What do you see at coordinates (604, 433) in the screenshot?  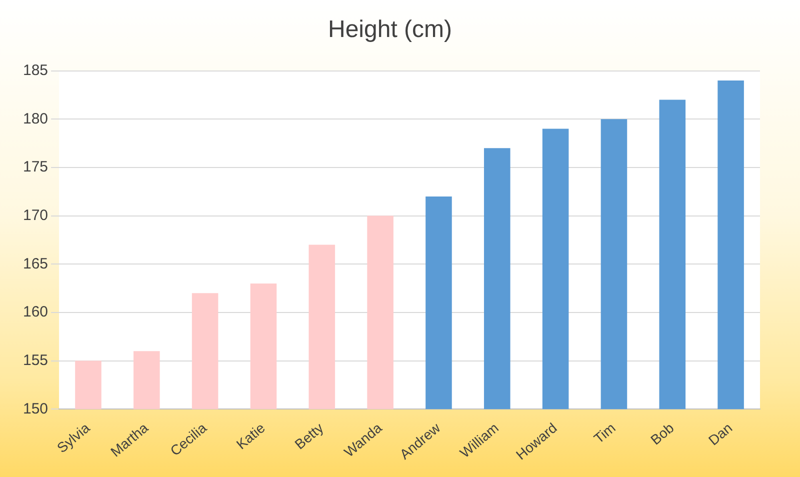 I see `x-tick-label: Tim` at bounding box center [604, 433].